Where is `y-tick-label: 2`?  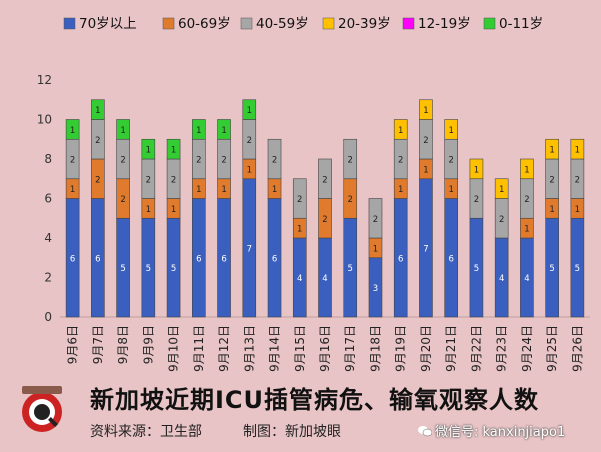 y-tick-label: 2 is located at coordinates (48, 278).